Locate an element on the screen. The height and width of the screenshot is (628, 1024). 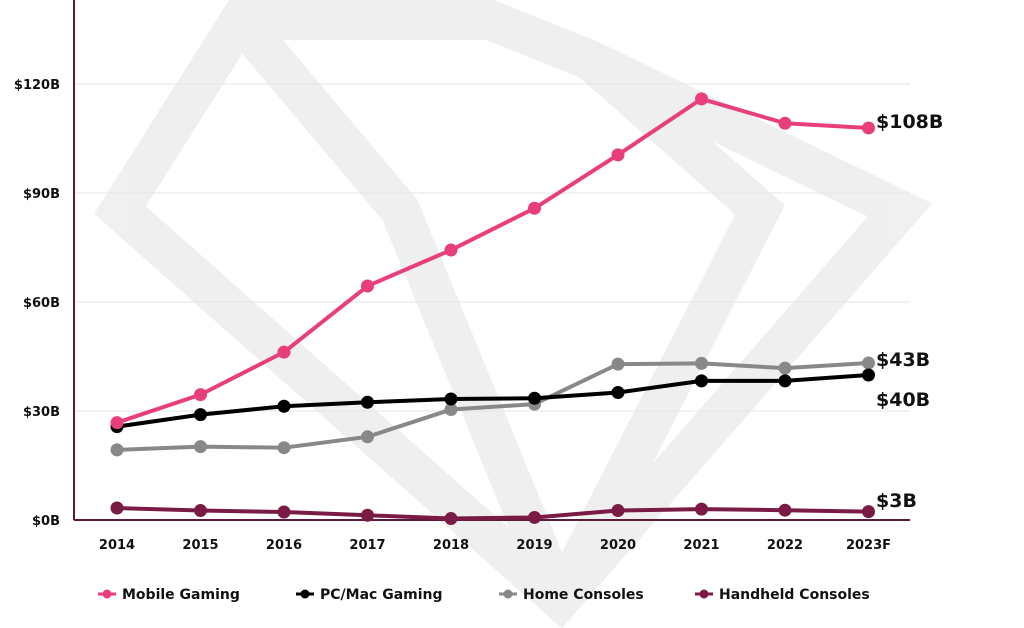
handheld-consoles-end-label: $3B is located at coordinates (896, 501).